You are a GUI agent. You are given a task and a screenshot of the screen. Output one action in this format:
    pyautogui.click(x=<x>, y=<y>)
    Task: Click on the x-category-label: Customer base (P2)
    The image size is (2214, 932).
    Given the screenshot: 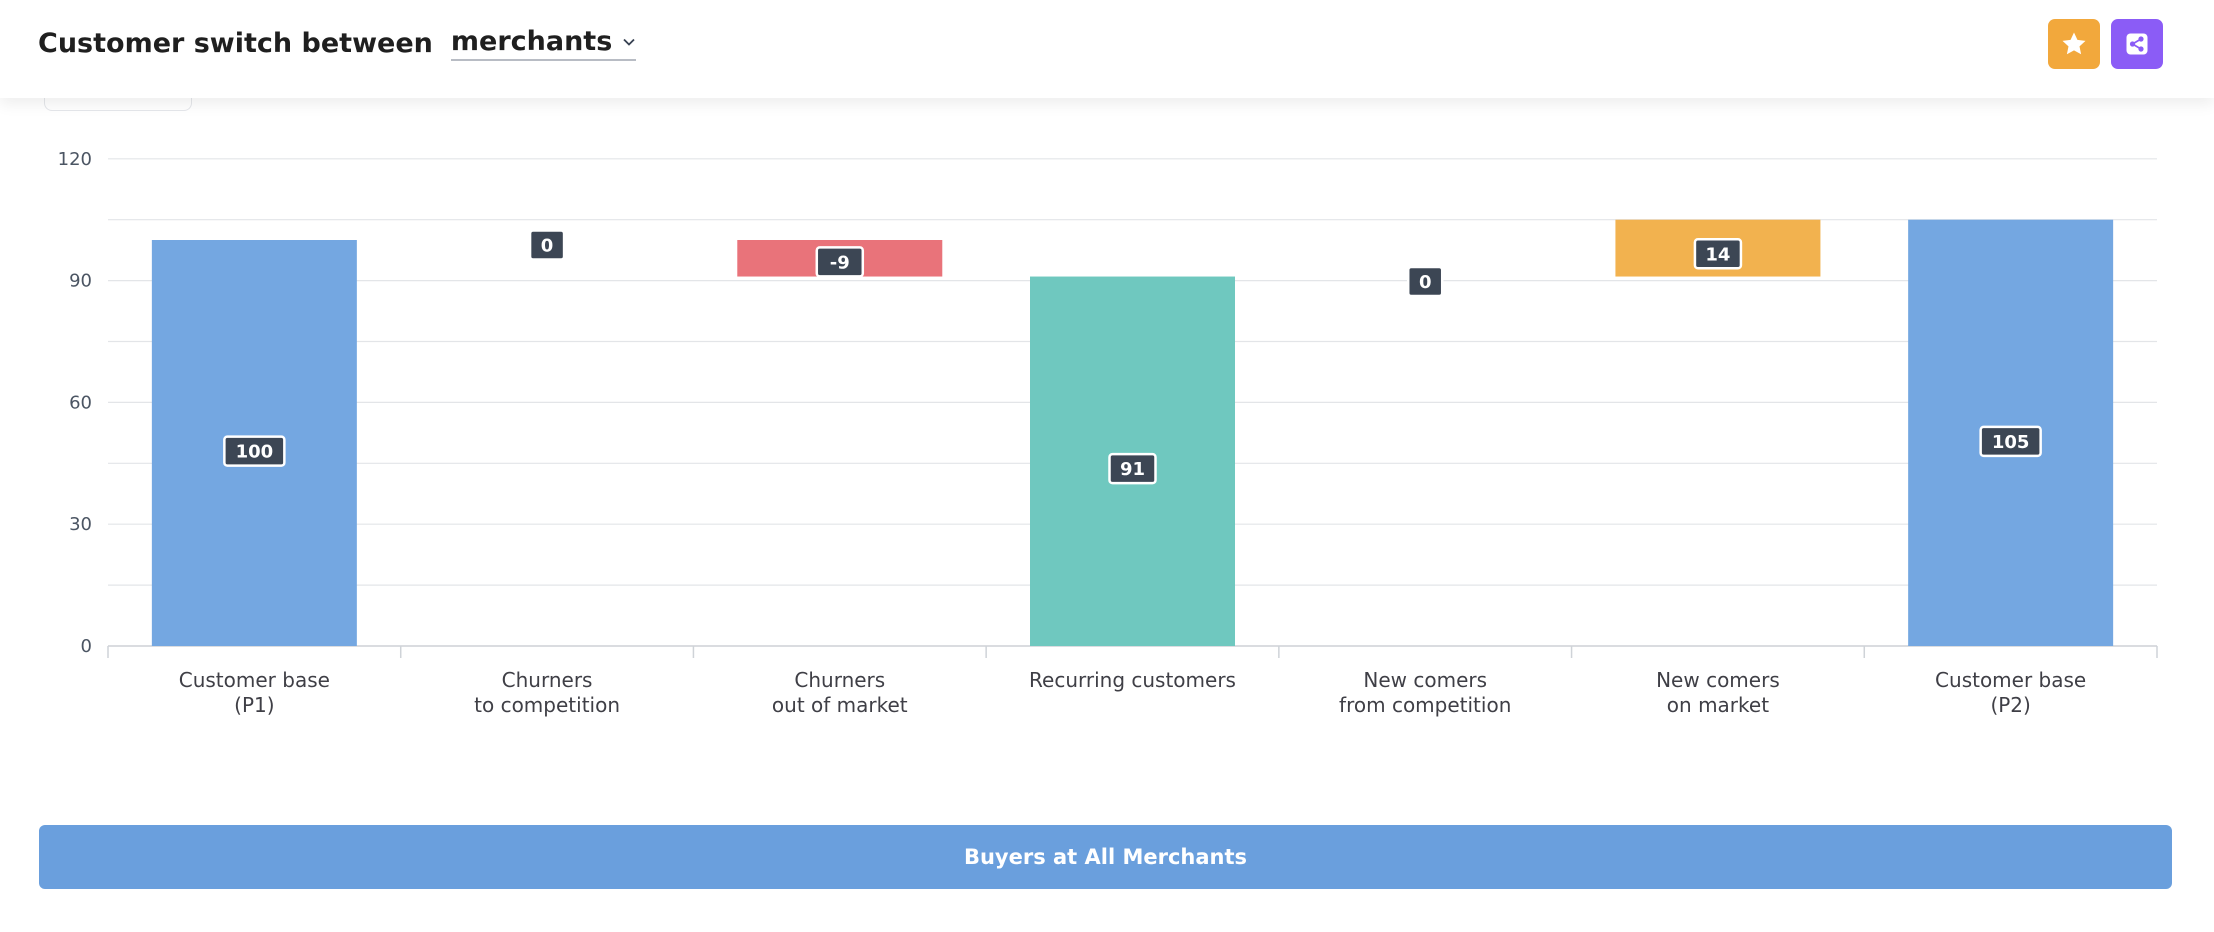 What is the action you would take?
    pyautogui.click(x=2010, y=692)
    